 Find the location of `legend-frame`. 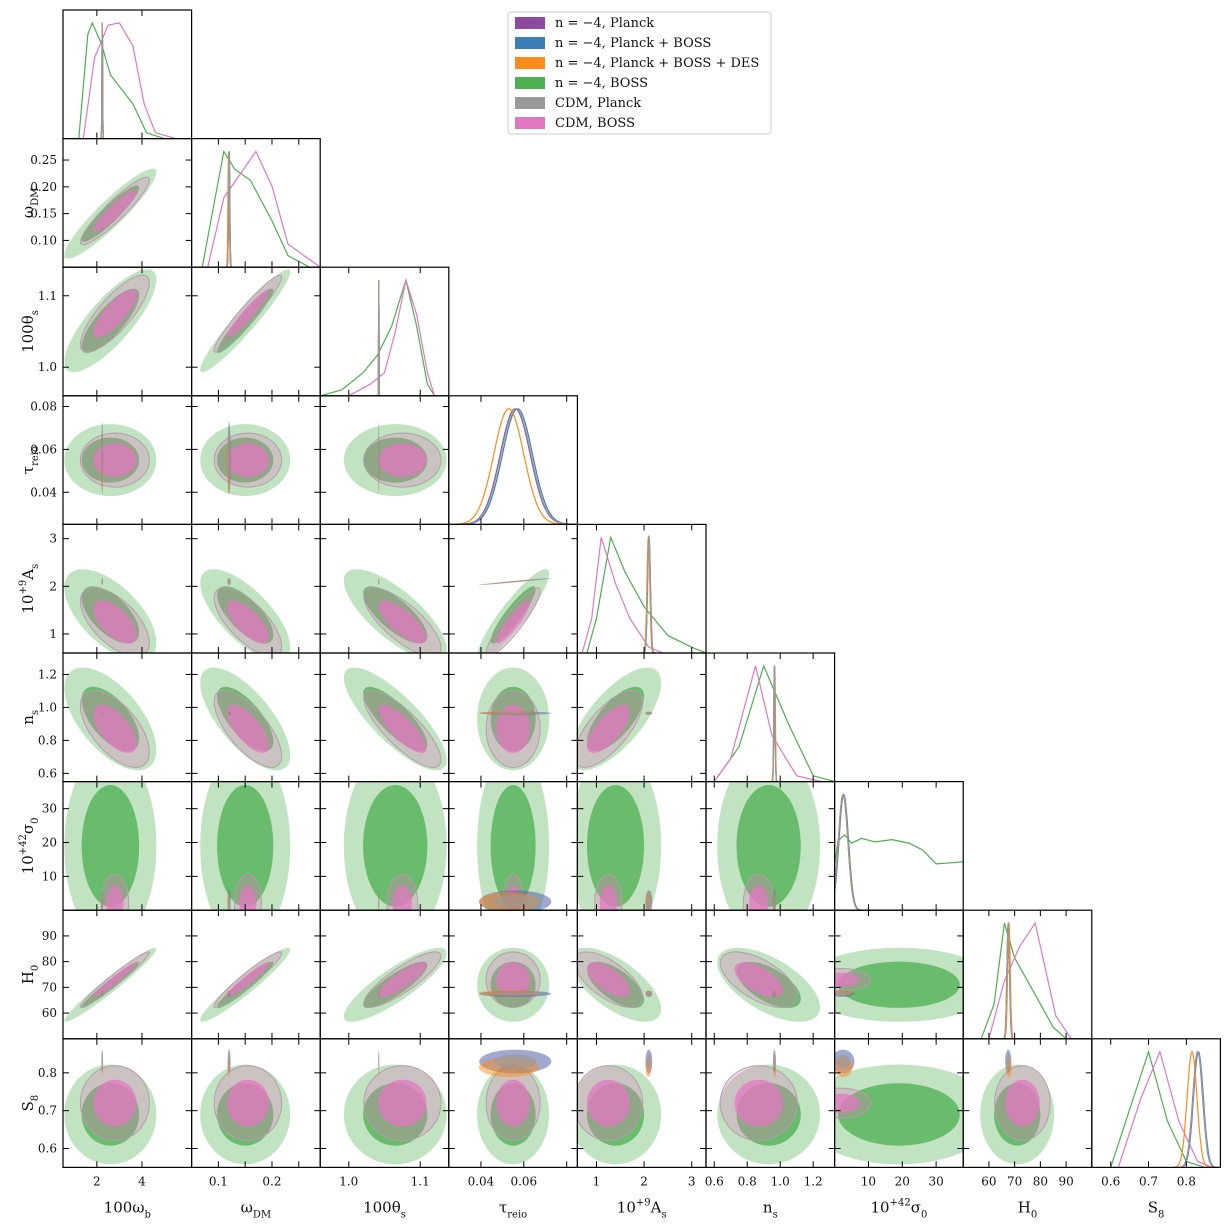

legend-frame is located at coordinates (639, 73).